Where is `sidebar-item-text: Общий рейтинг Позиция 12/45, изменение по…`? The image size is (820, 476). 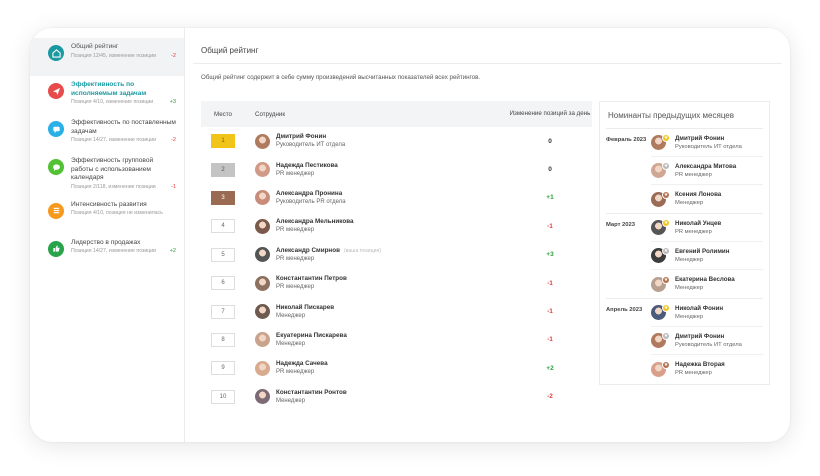
sidebar-item-text: Общий рейтинг Позиция 12/45, изменение по… is located at coordinates (123, 51).